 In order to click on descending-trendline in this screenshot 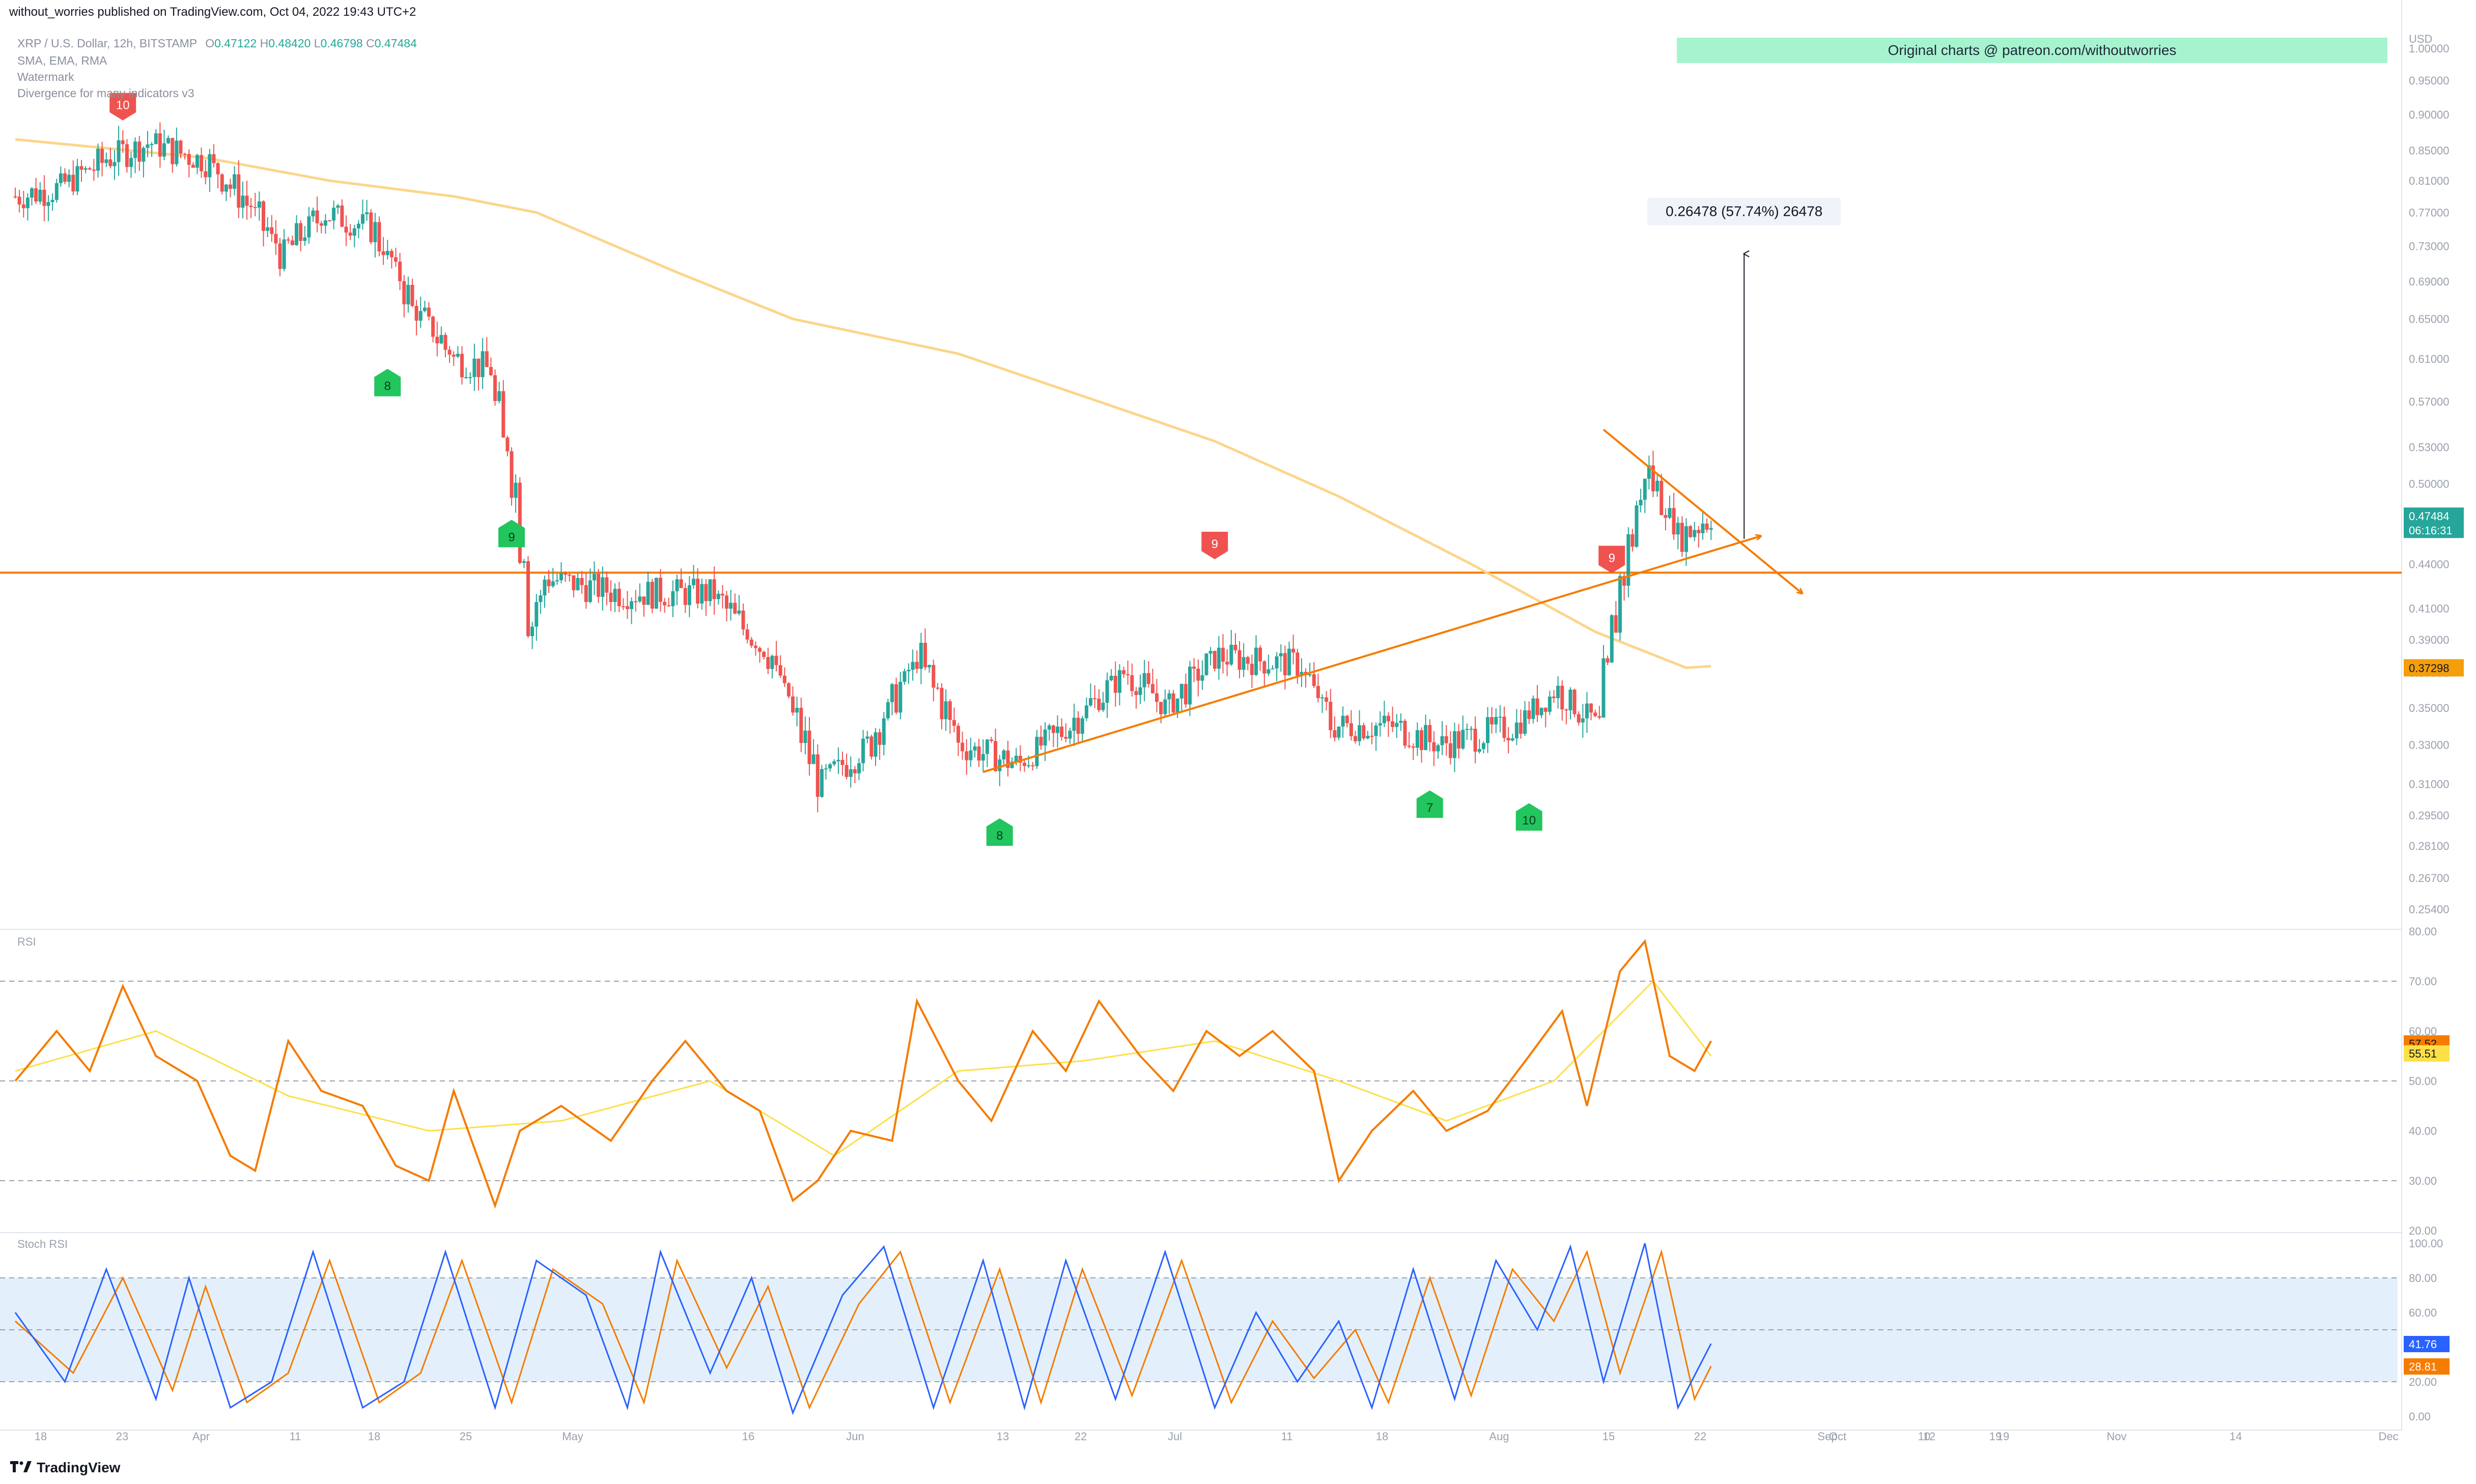, I will do `click(1702, 511)`.